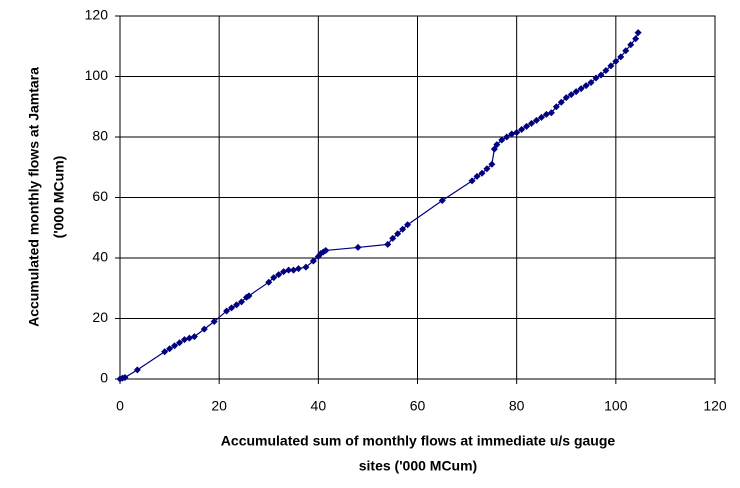 The width and height of the screenshot is (740, 488). Describe the element at coordinates (100, 196) in the screenshot. I see `y-tick-label: 60` at that location.